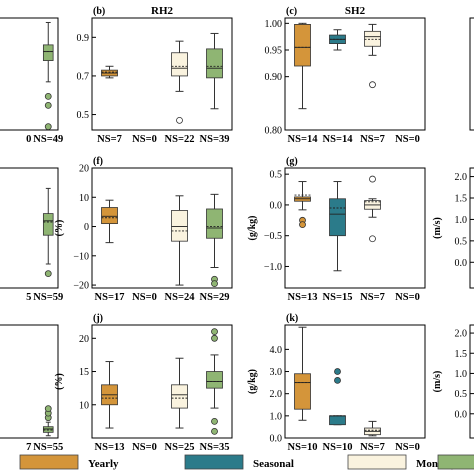 This screenshot has width=474, height=474. Describe the element at coordinates (83, 76) in the screenshot. I see `panel-b-ytick-label: 0.7` at that location.